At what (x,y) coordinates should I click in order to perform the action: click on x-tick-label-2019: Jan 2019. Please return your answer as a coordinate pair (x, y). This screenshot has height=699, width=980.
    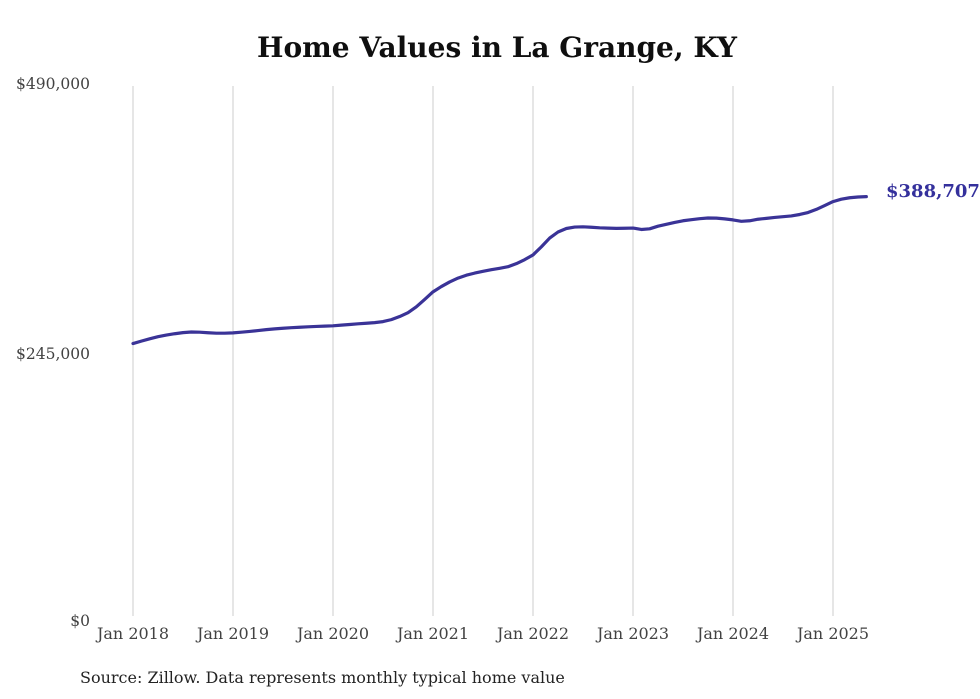
    Looking at the image, I should click on (232, 633).